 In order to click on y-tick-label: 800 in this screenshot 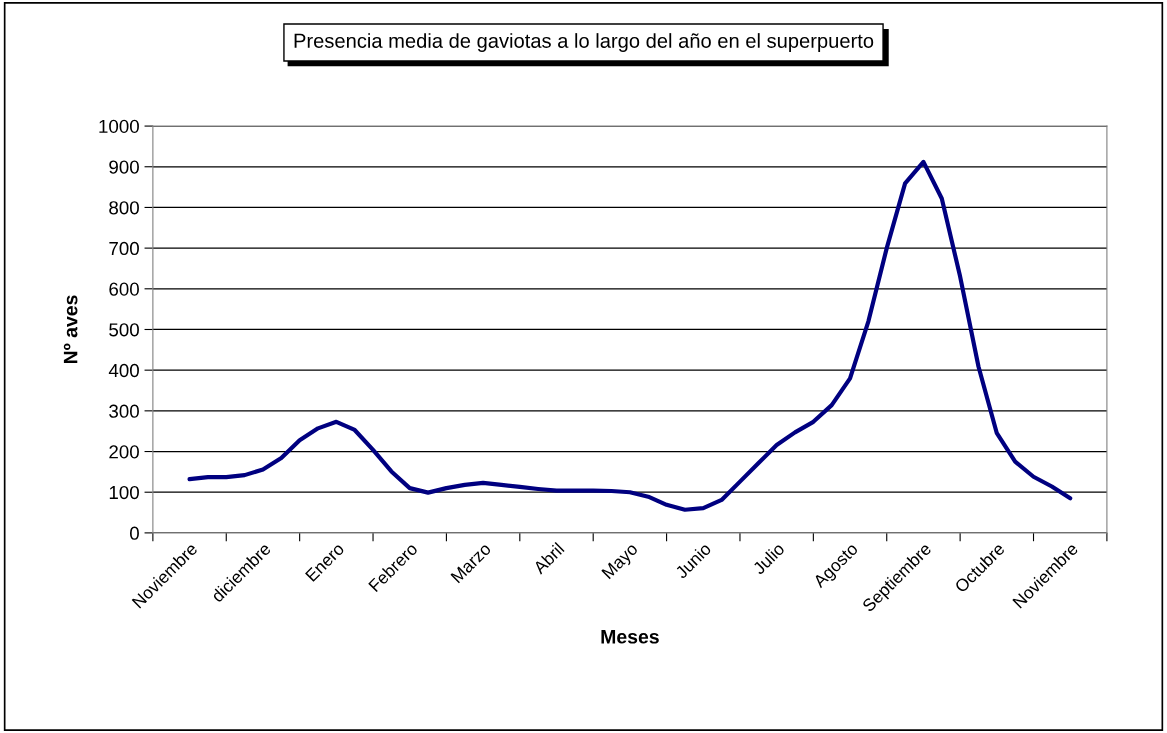, I will do `click(124, 208)`.